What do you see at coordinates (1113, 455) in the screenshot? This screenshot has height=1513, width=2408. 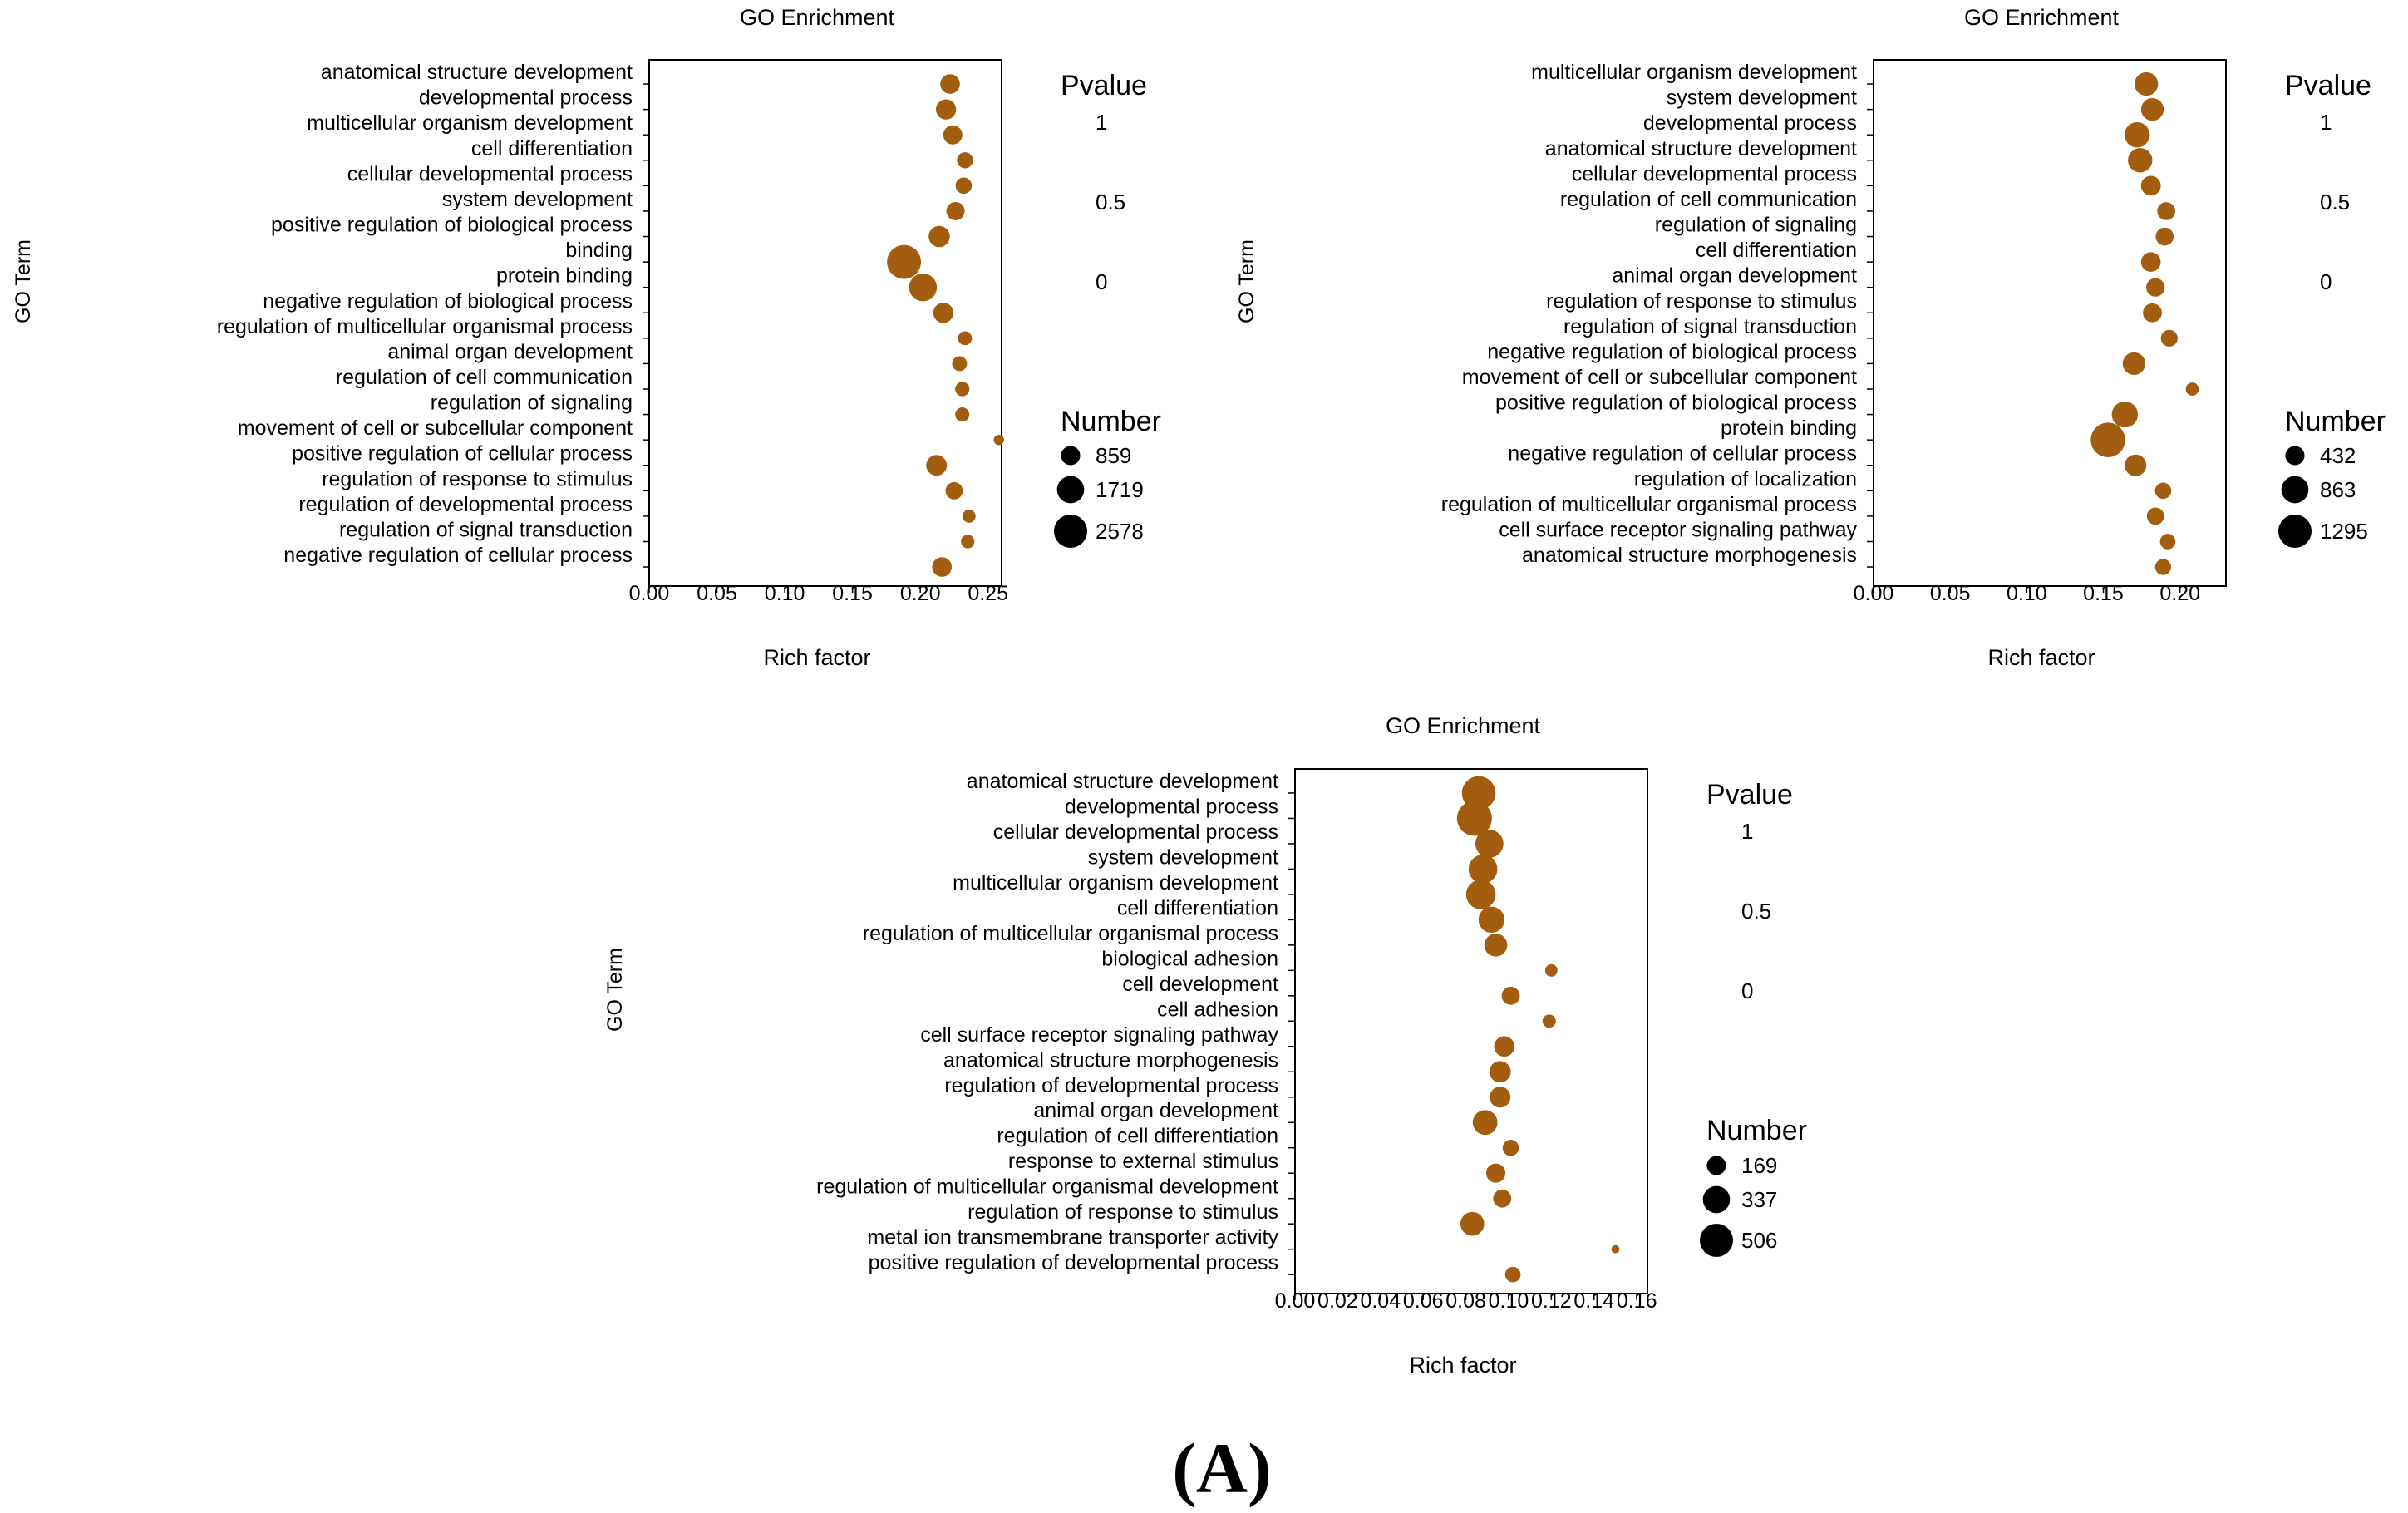 I see `legend-number-label: 859` at bounding box center [1113, 455].